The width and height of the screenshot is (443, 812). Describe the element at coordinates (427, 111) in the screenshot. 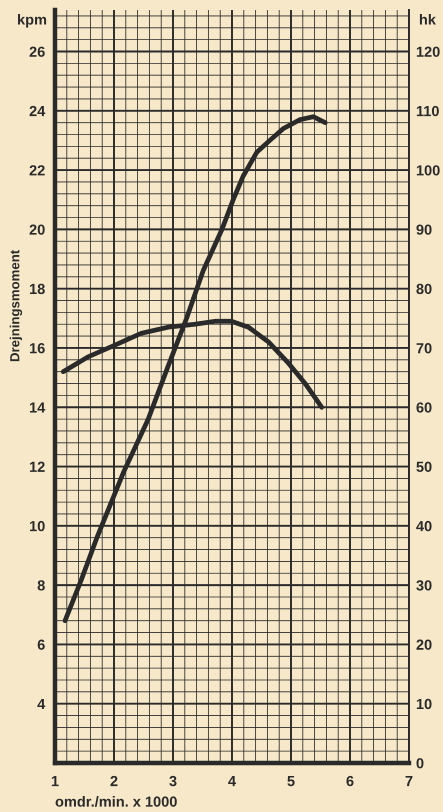

I see `y2-tick-label: 110` at that location.